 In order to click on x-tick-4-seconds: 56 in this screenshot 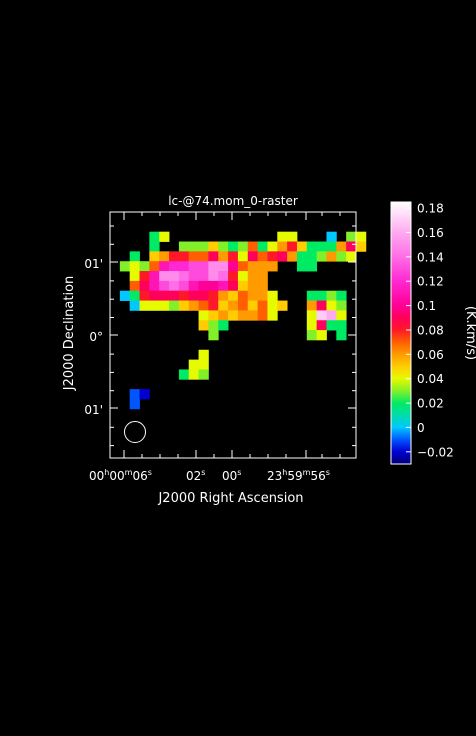, I will do `click(317, 476)`.